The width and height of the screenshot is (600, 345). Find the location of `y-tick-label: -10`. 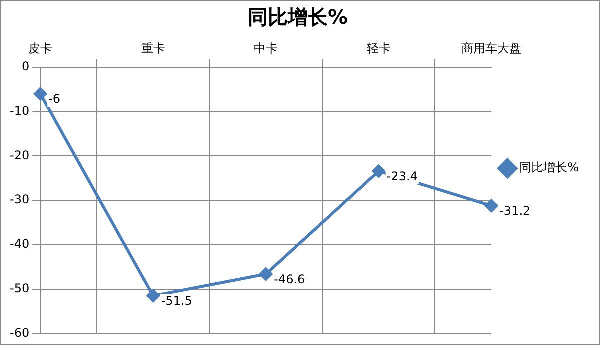

y-tick-label: -10 is located at coordinates (20, 111).